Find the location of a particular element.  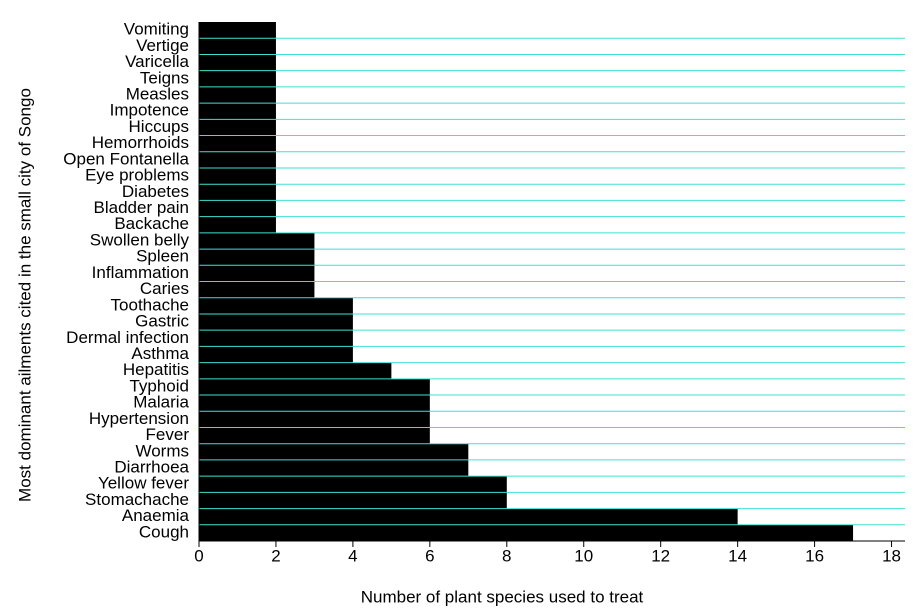

x-tick-label: 12 is located at coordinates (660, 555).